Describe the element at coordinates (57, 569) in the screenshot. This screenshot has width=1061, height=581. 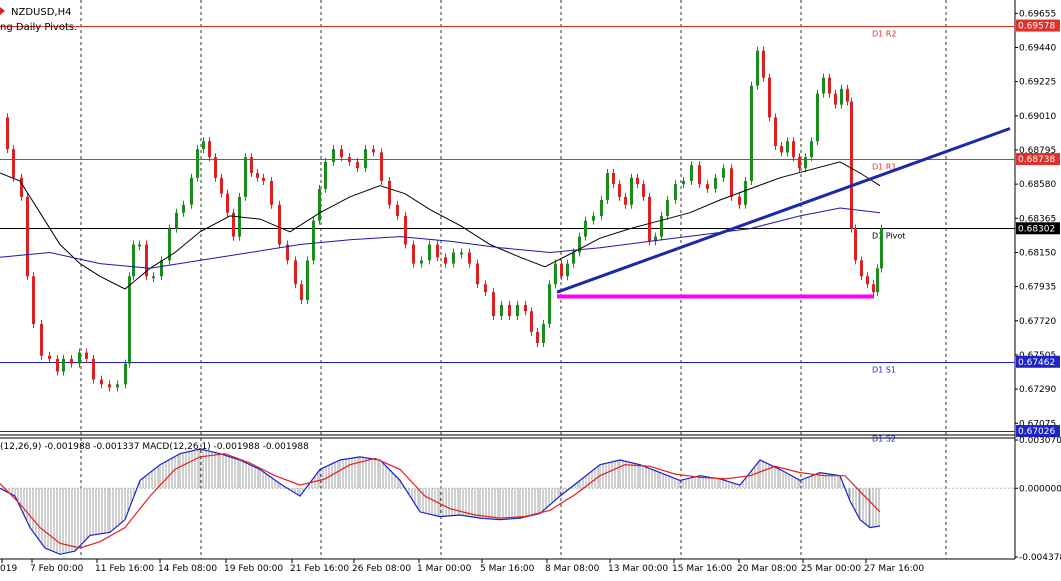
I see `time-label-1: 7 Feb 00:00` at that location.